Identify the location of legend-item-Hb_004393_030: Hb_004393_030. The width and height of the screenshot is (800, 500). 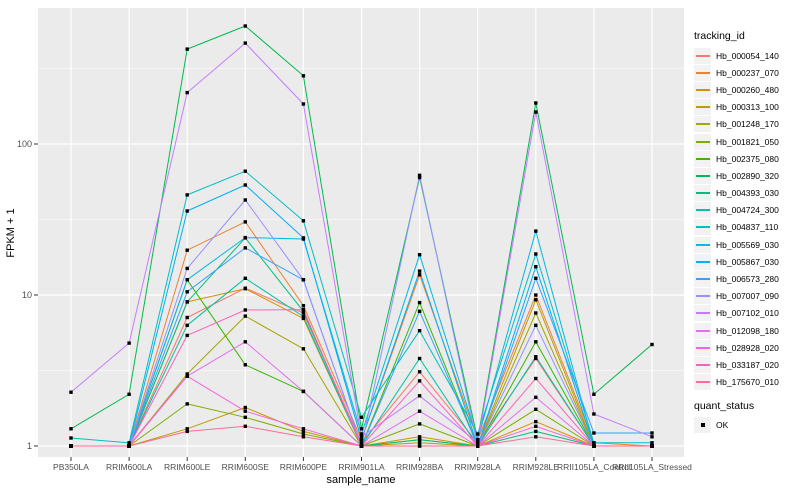
(747, 193).